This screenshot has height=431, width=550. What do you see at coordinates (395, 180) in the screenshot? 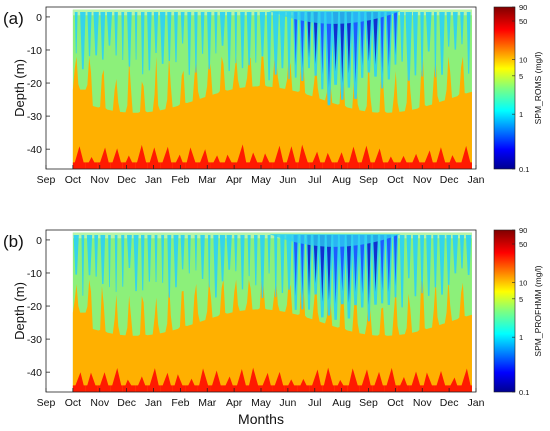
I see `x-tick-label: Oct` at bounding box center [395, 180].